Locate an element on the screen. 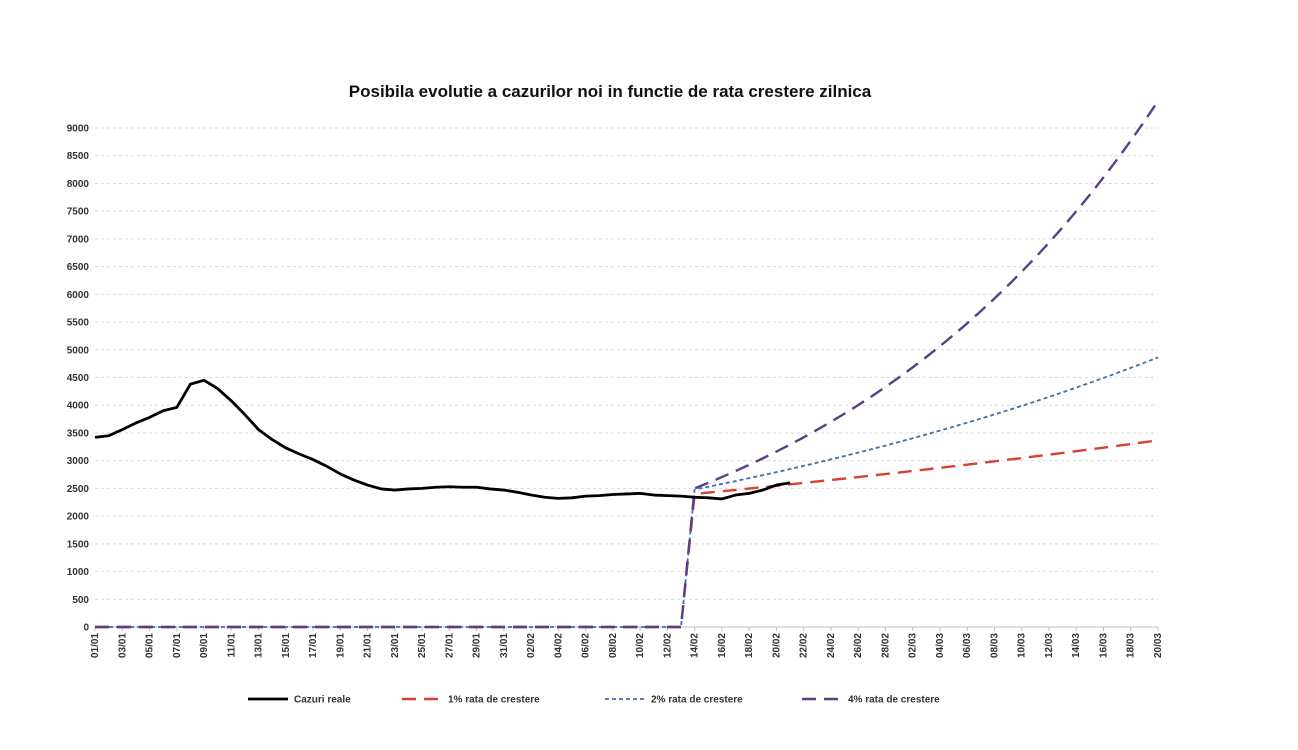 The width and height of the screenshot is (1298, 750). x-tick-label: 07/01 is located at coordinates (177, 645).